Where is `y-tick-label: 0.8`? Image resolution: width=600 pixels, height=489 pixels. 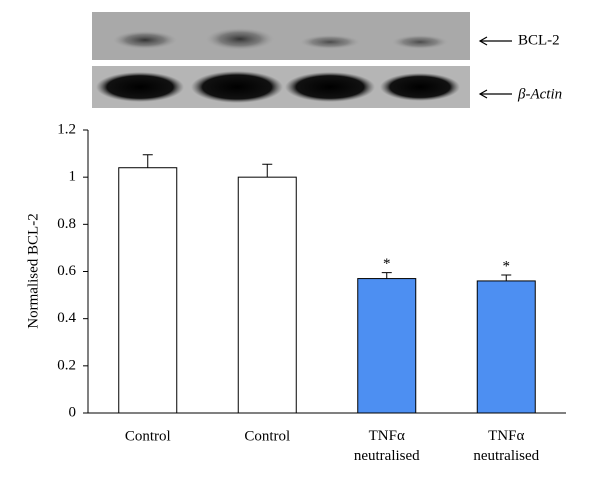 y-tick-label: 0.8 is located at coordinates (66, 224).